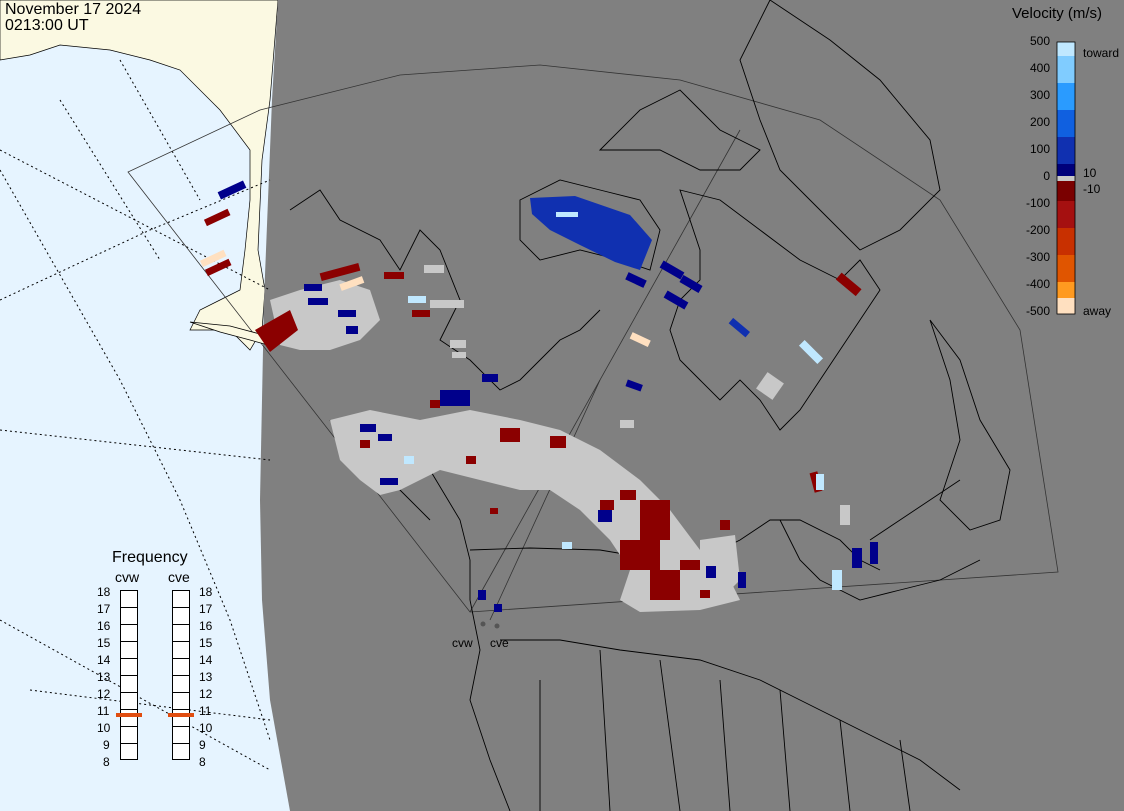  What do you see at coordinates (206, 660) in the screenshot?
I see `freq-tick-right: 14` at bounding box center [206, 660].